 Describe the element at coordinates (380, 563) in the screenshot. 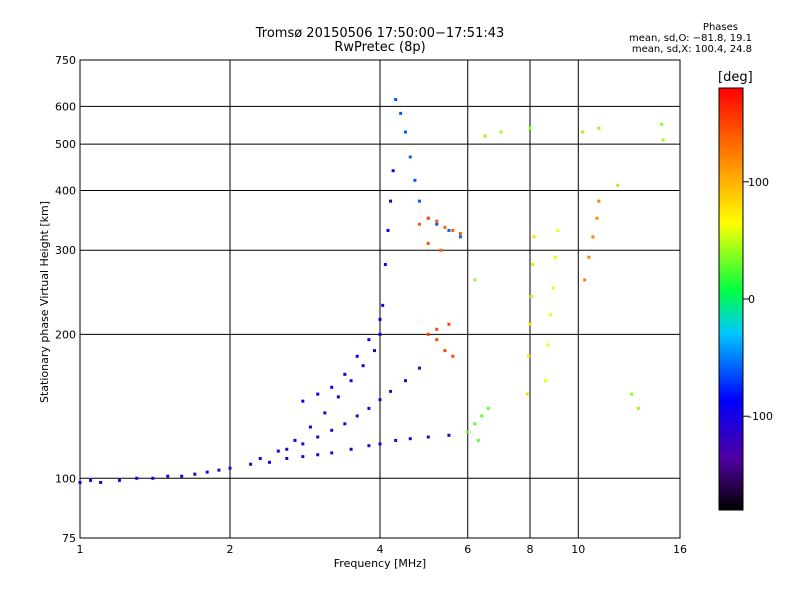

I see `x-axis-label: Frequency [MHz]` at that location.